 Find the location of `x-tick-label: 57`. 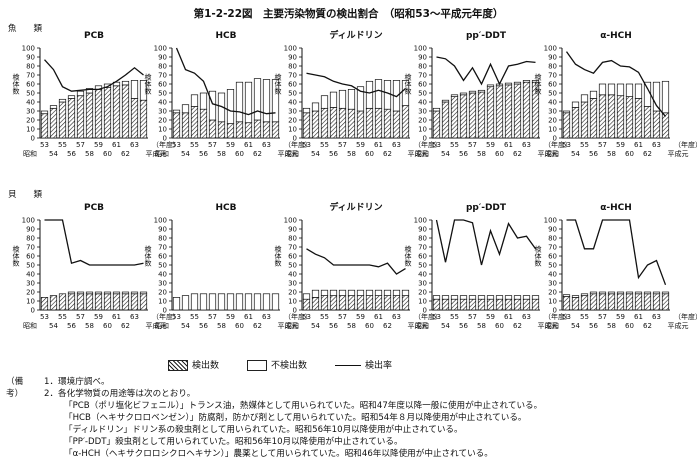

x-tick-label: 57 is located at coordinates (342, 317).